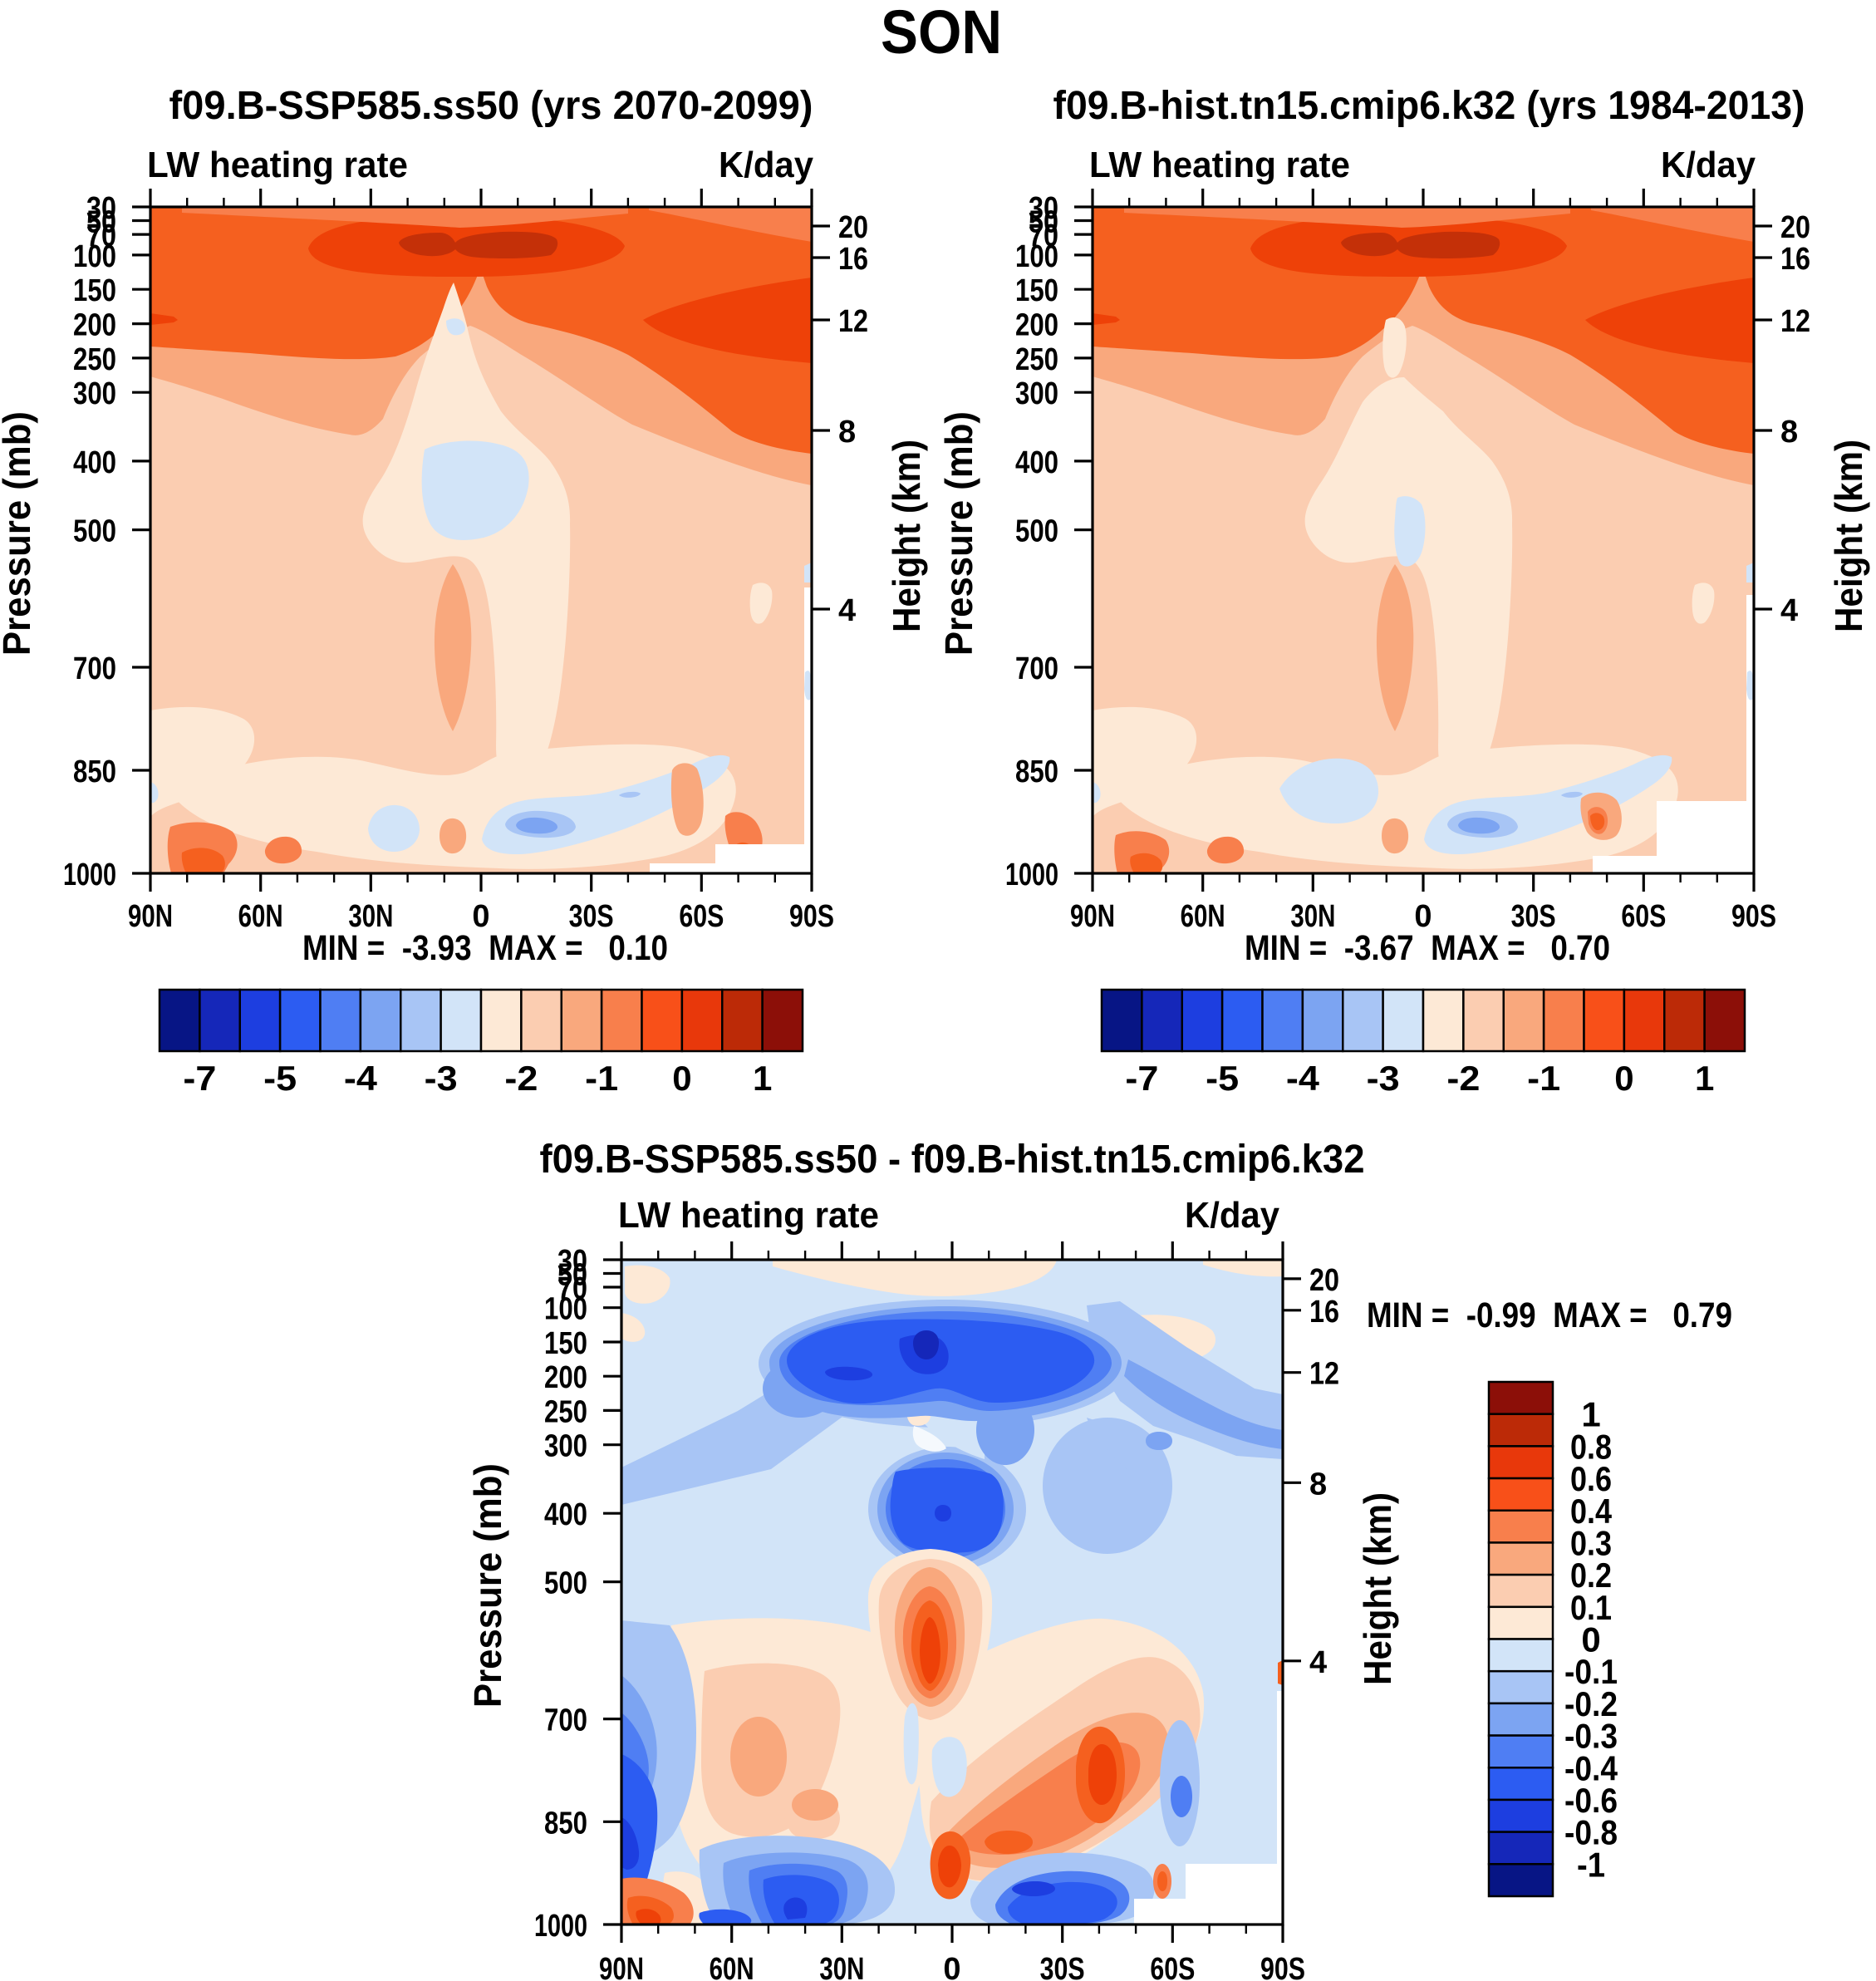 The height and width of the screenshot is (1981, 1876). I want to click on svg-text: -0.4, so click(1591, 1767).